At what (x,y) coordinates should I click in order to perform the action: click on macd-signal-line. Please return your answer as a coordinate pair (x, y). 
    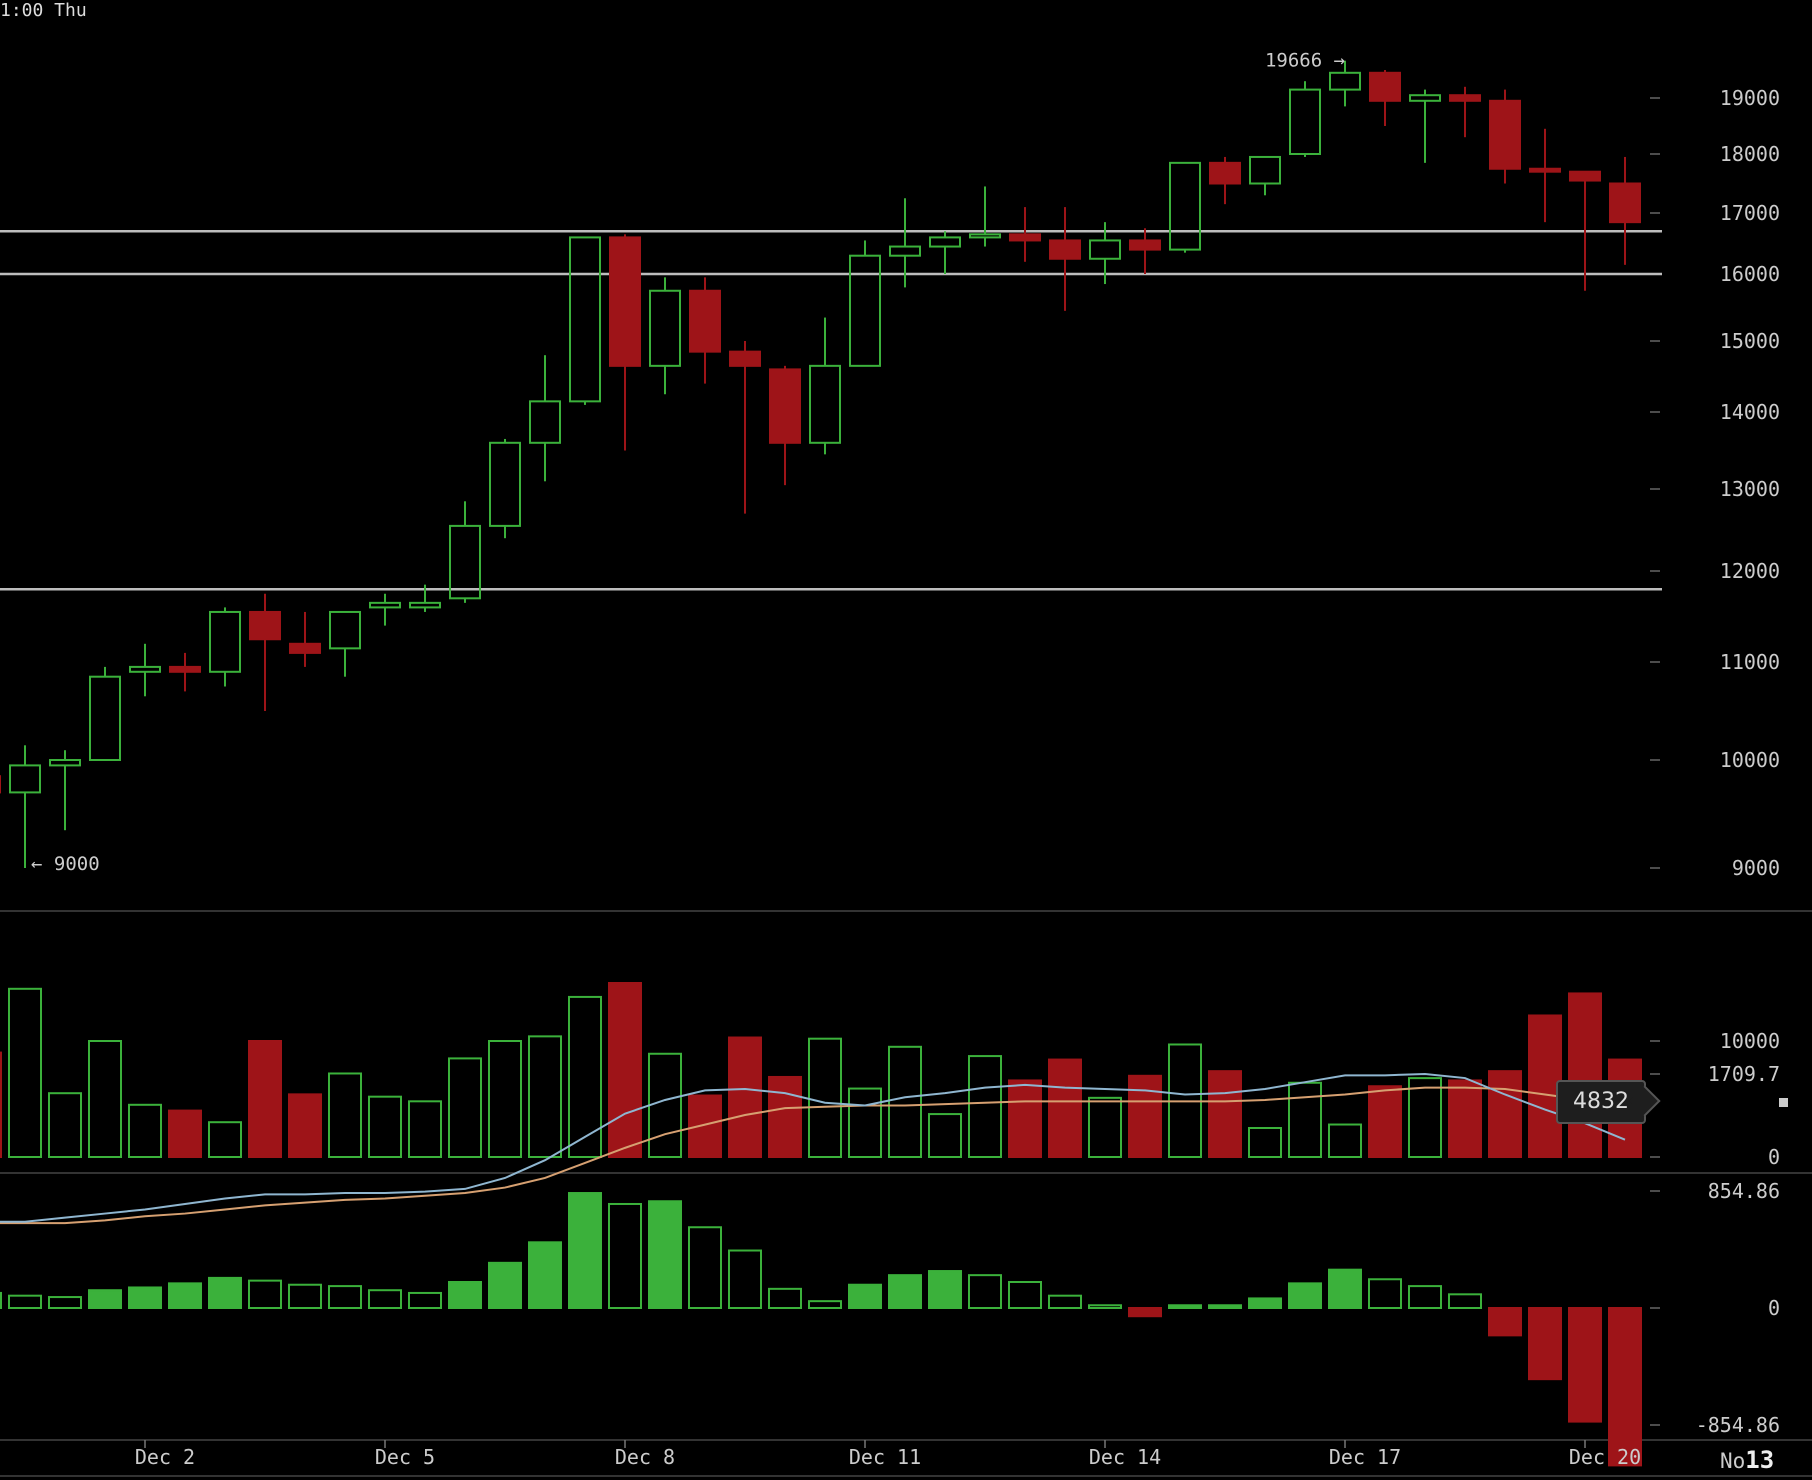
    Looking at the image, I should click on (813, 1155).